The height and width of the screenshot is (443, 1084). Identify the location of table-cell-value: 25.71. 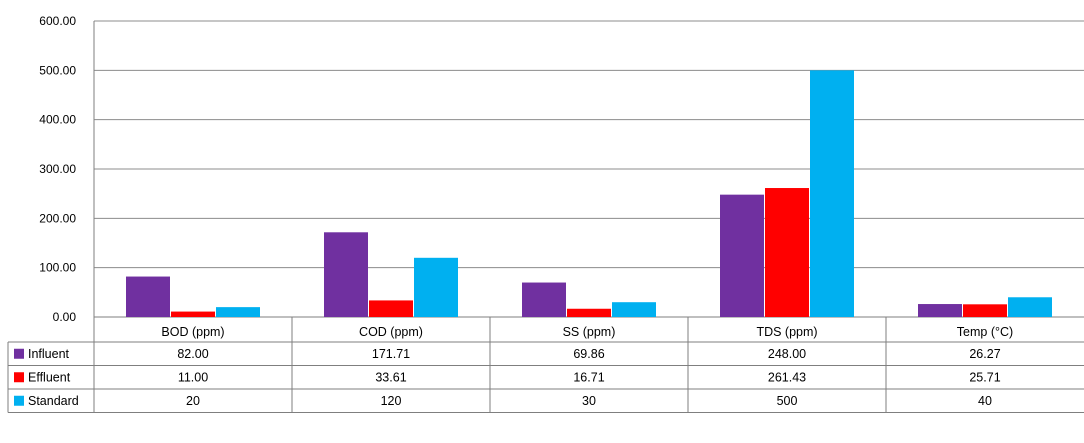
(984, 377).